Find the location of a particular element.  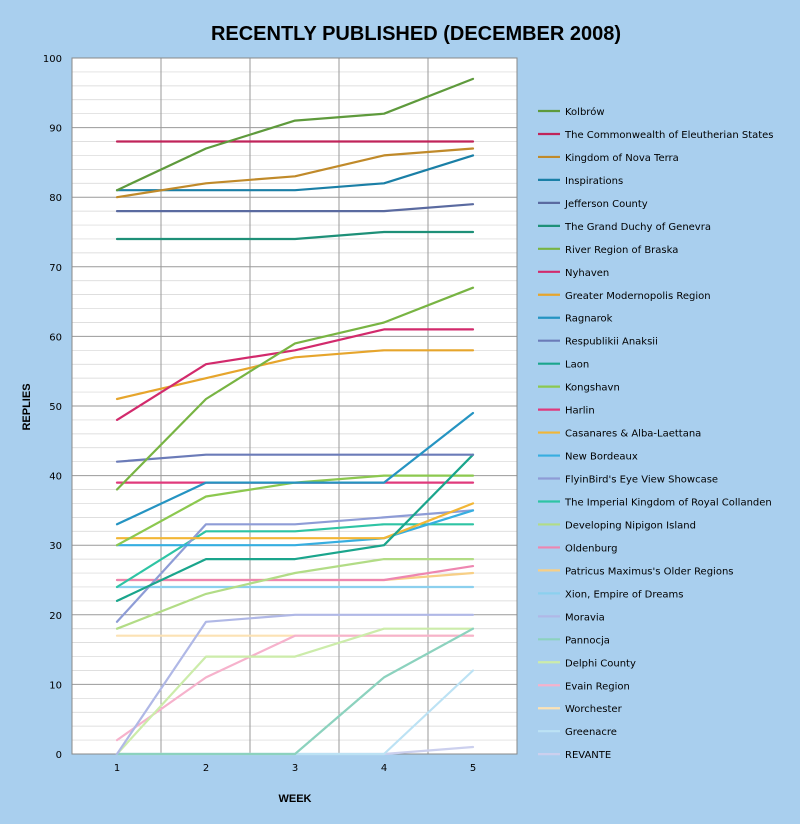

legend-item: FlyinBird's Eye View Showcase is located at coordinates (628, 480).